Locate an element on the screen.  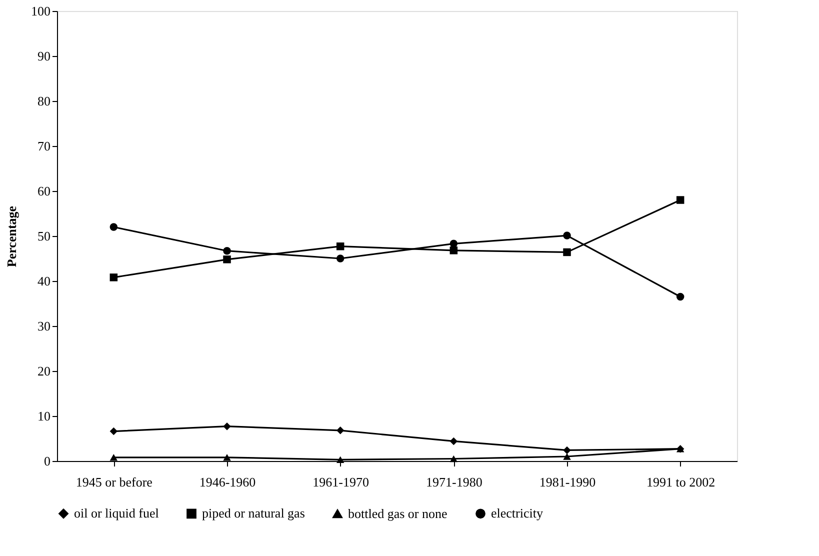
legend-label: electricity is located at coordinates (517, 513).